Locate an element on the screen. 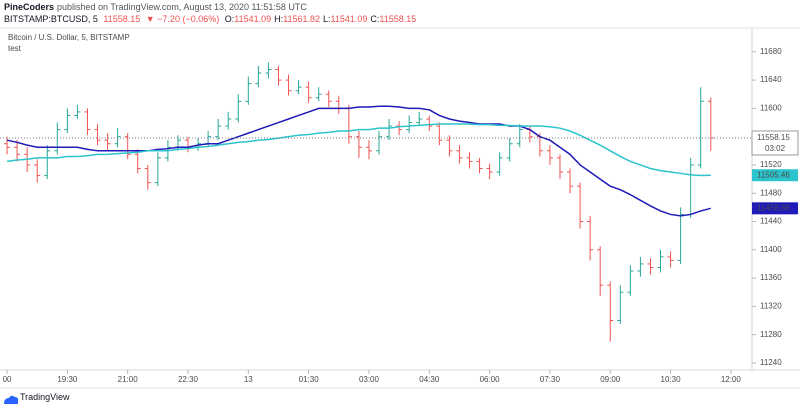 The image size is (800, 410). ohlc-value: 11558.15 is located at coordinates (398, 19).